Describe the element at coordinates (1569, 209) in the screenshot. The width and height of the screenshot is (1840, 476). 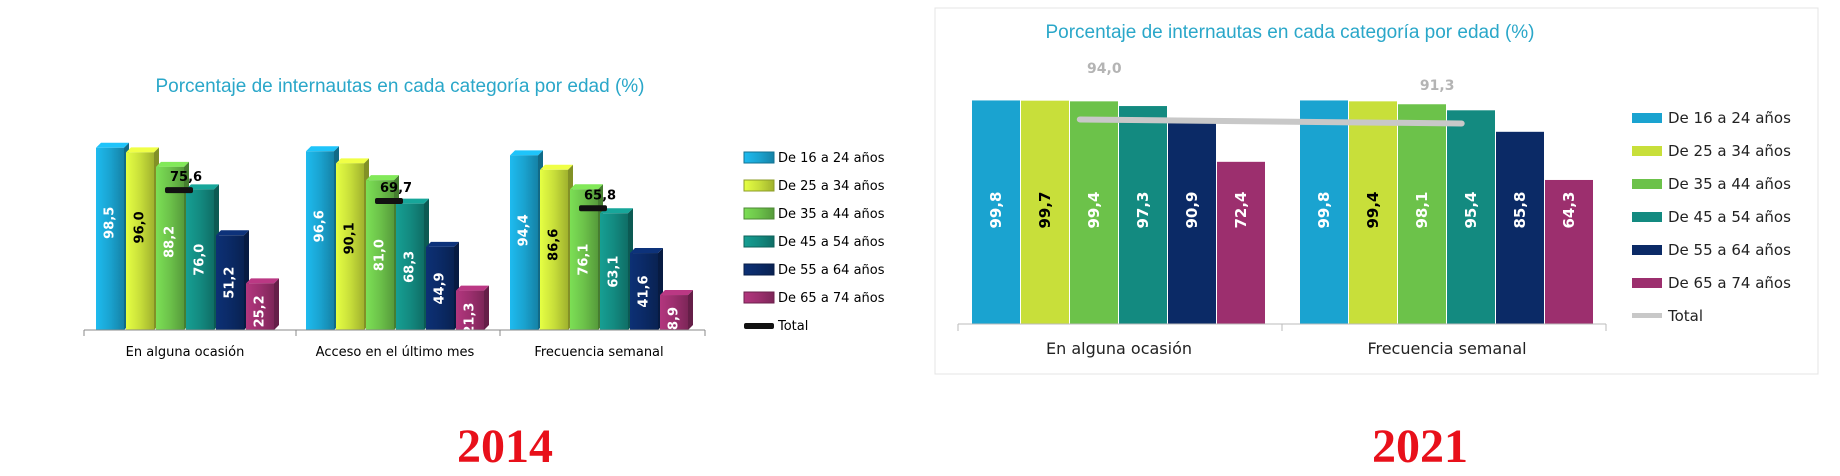
I see `data-label: 64,3` at that location.